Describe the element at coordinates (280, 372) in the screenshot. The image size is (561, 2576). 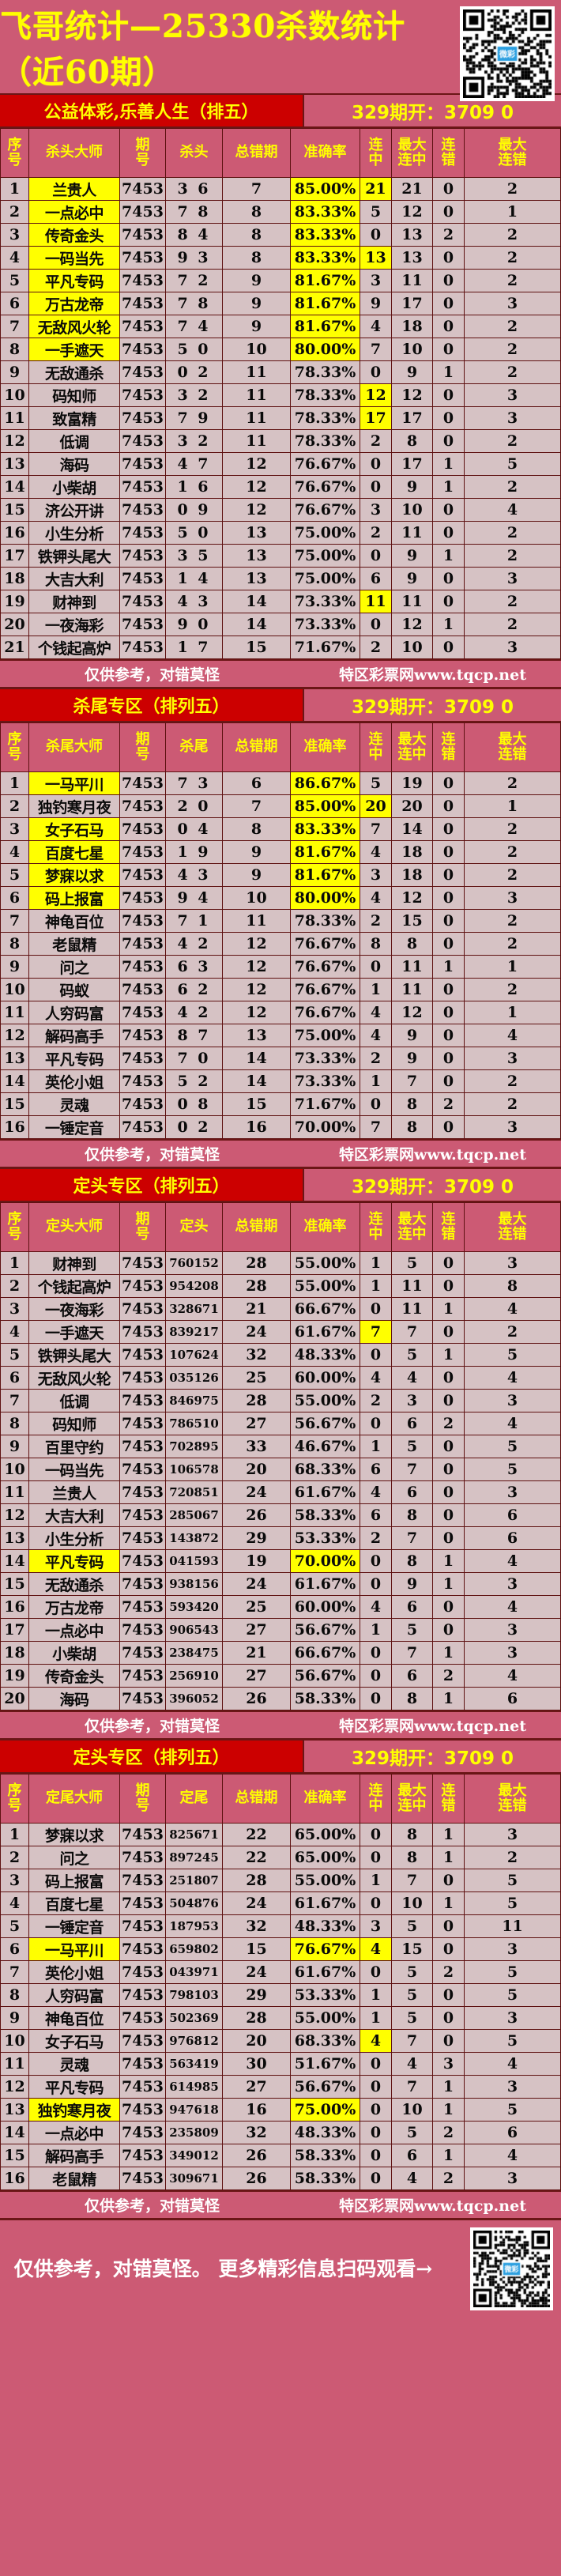
I see `table-row: 9 无敌通杀 7453 0 2 11 78.33% 0 9 1 2` at that location.